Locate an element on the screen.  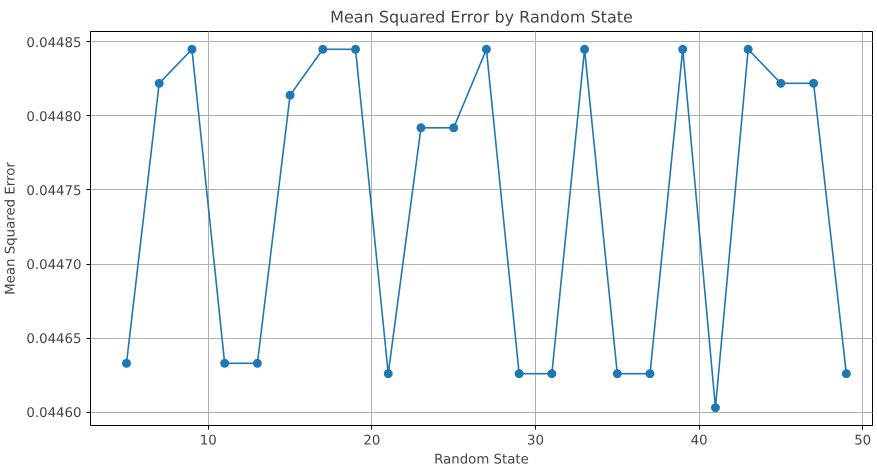
x-tick-label: 40 is located at coordinates (699, 441).